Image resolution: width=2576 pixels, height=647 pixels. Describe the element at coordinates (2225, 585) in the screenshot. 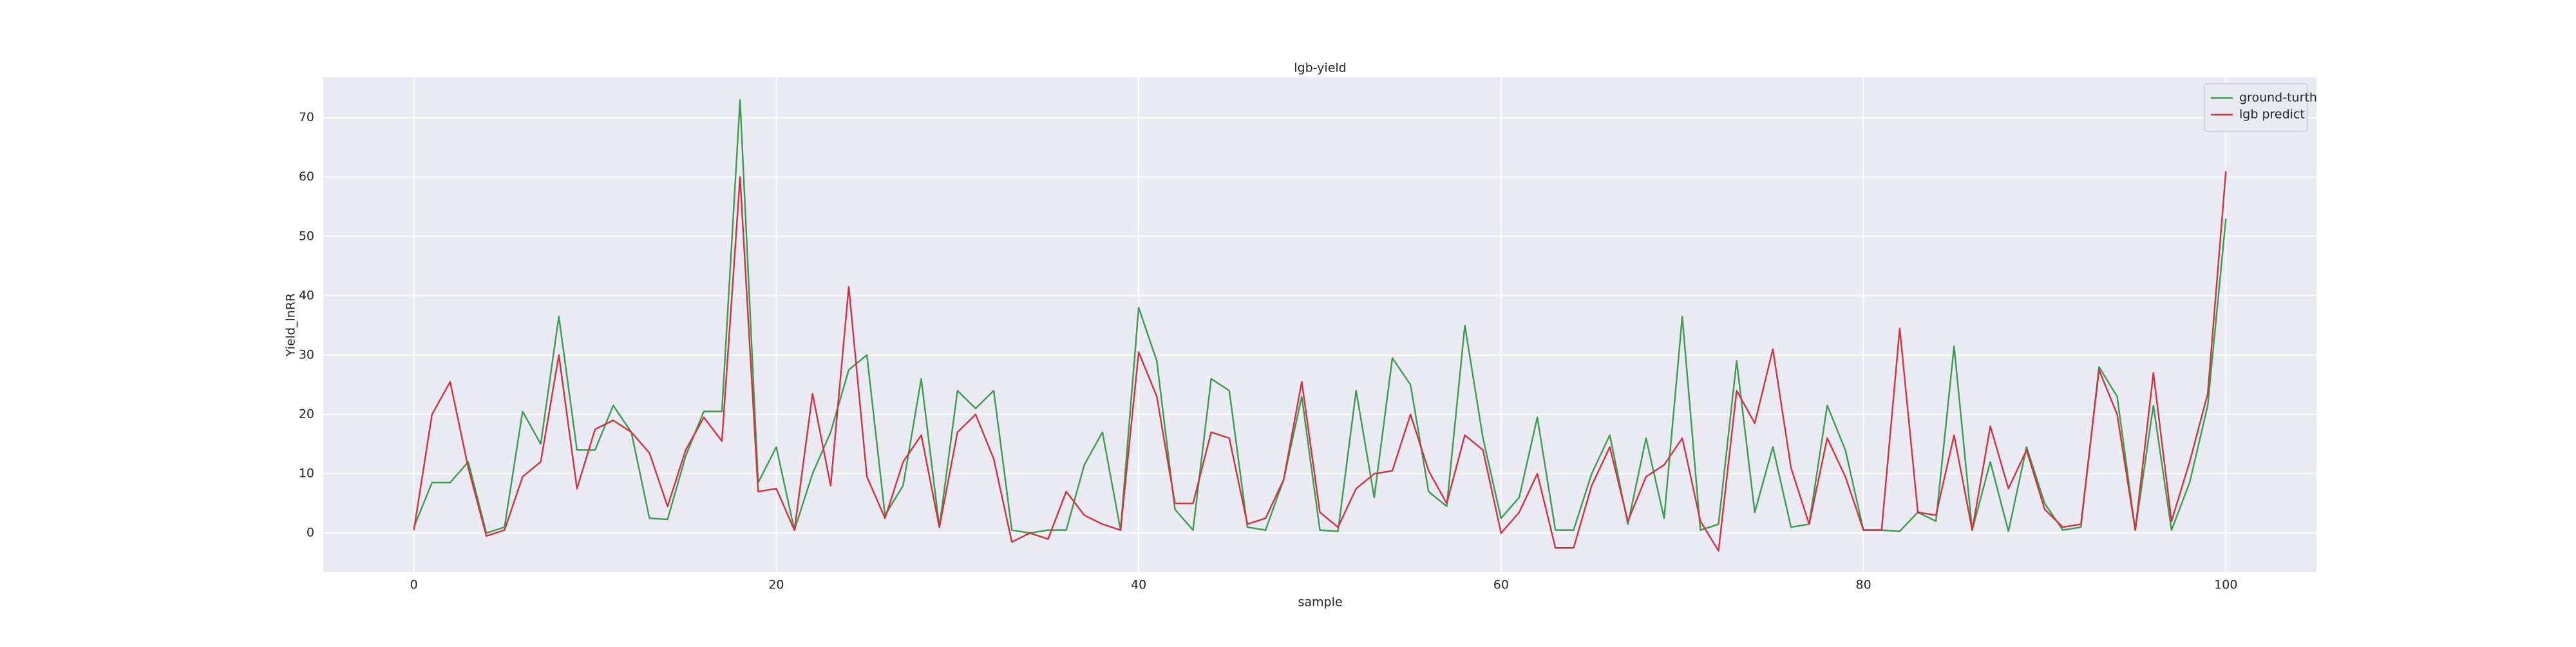

I see `x-tick-label: 100` at that location.